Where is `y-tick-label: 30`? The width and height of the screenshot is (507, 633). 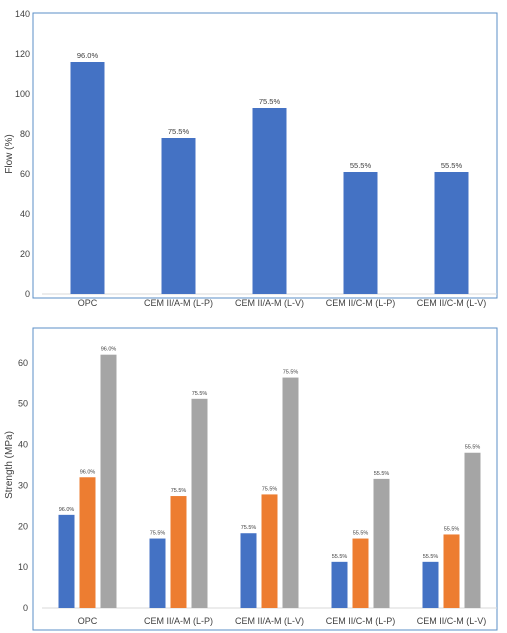 y-tick-label: 30 is located at coordinates (23, 485).